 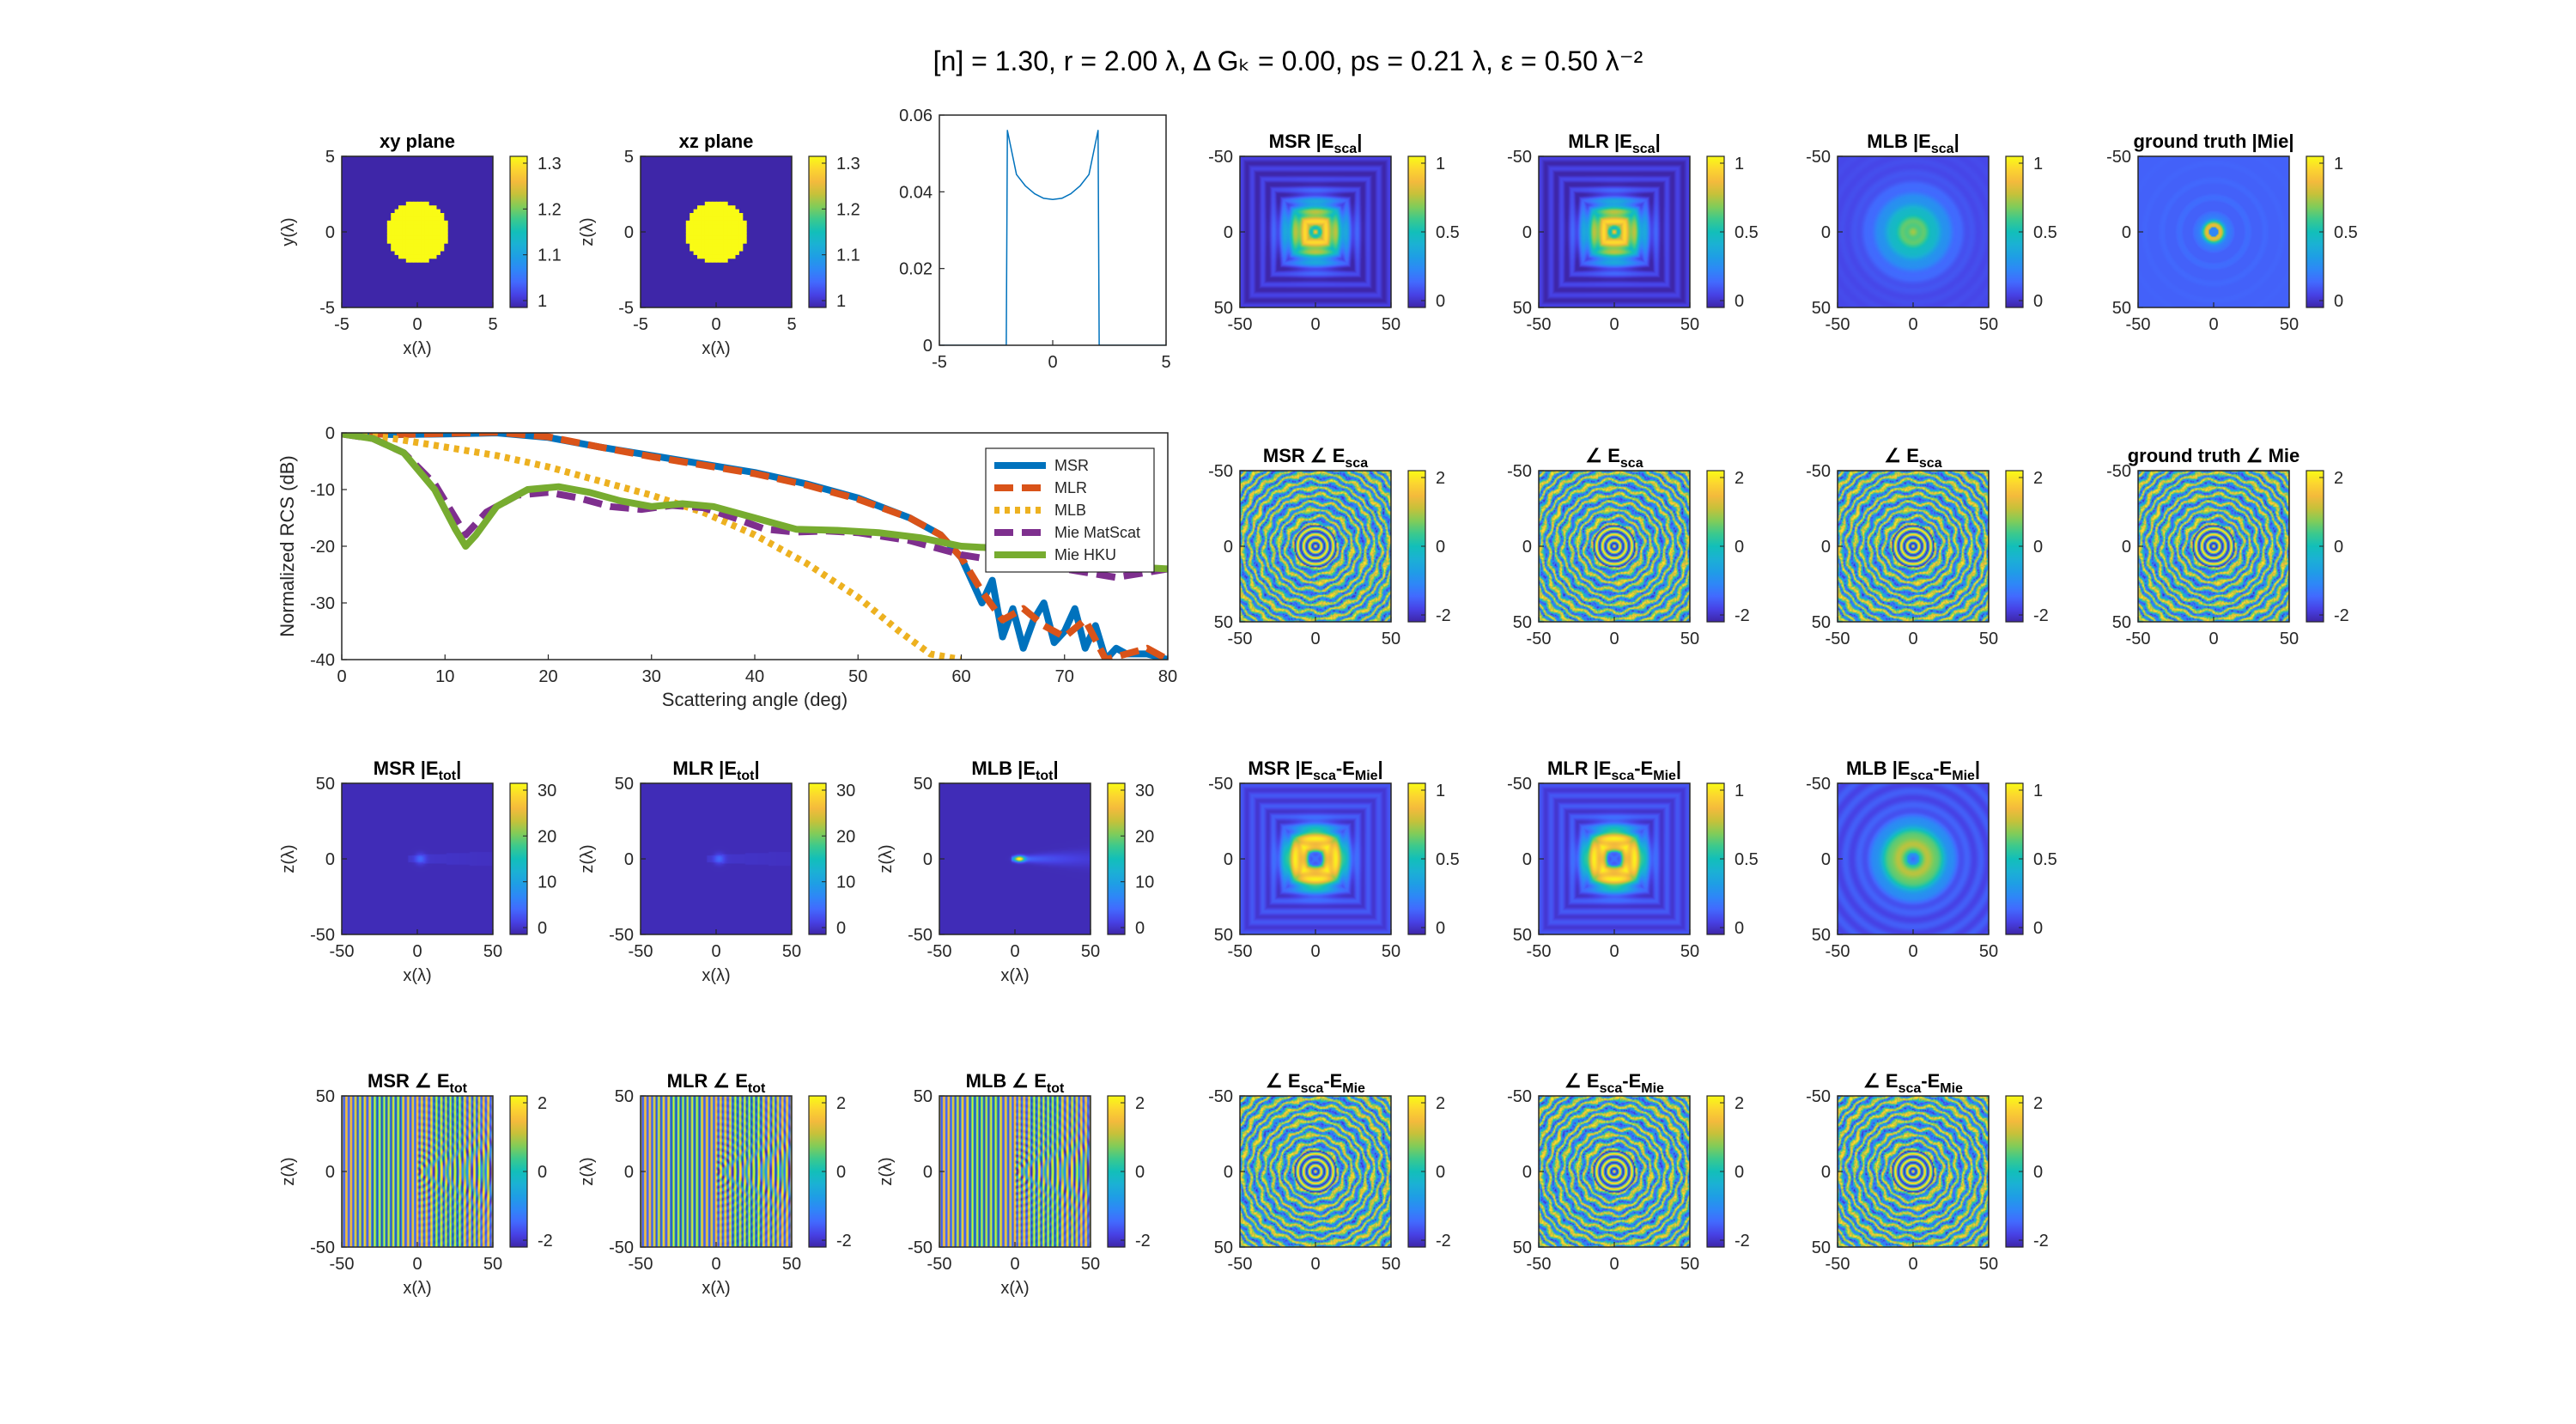 What do you see at coordinates (417, 1289) in the screenshot?
I see `msr-etot-phase-xlabel: x(λ)` at bounding box center [417, 1289].